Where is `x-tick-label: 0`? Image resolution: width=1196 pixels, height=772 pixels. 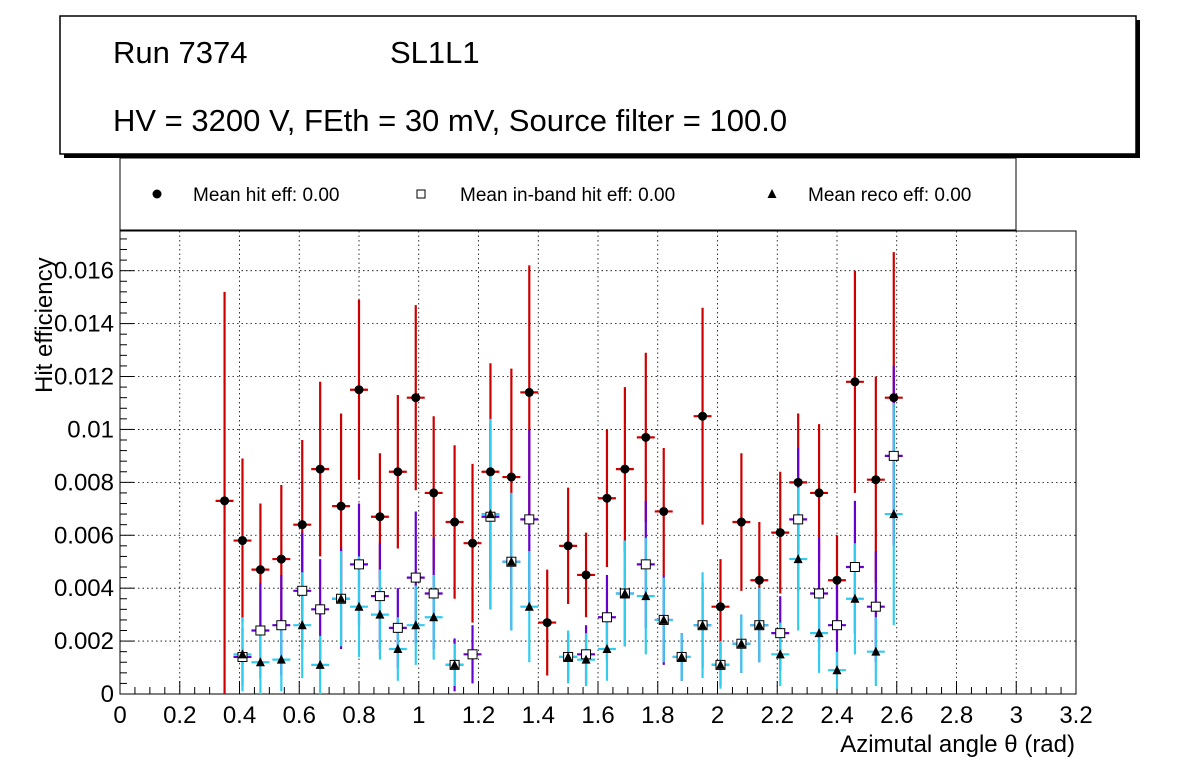 x-tick-label: 0 is located at coordinates (119, 715).